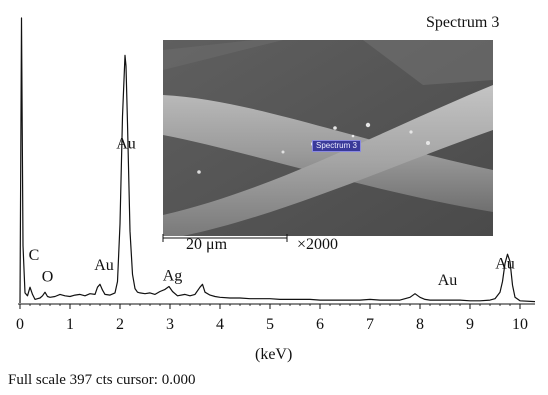  What do you see at coordinates (173, 276) in the screenshot?
I see `peak-label: Ag` at bounding box center [173, 276].